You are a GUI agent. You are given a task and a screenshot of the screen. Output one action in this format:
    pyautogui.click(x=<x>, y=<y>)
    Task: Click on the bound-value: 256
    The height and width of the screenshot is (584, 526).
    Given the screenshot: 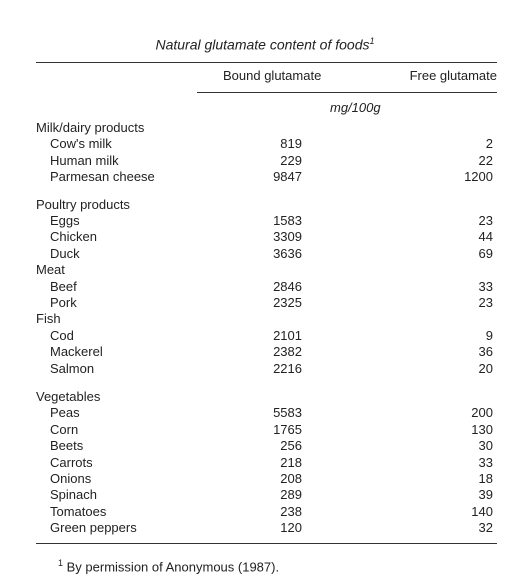 What is the action you would take?
    pyautogui.click(x=291, y=446)
    